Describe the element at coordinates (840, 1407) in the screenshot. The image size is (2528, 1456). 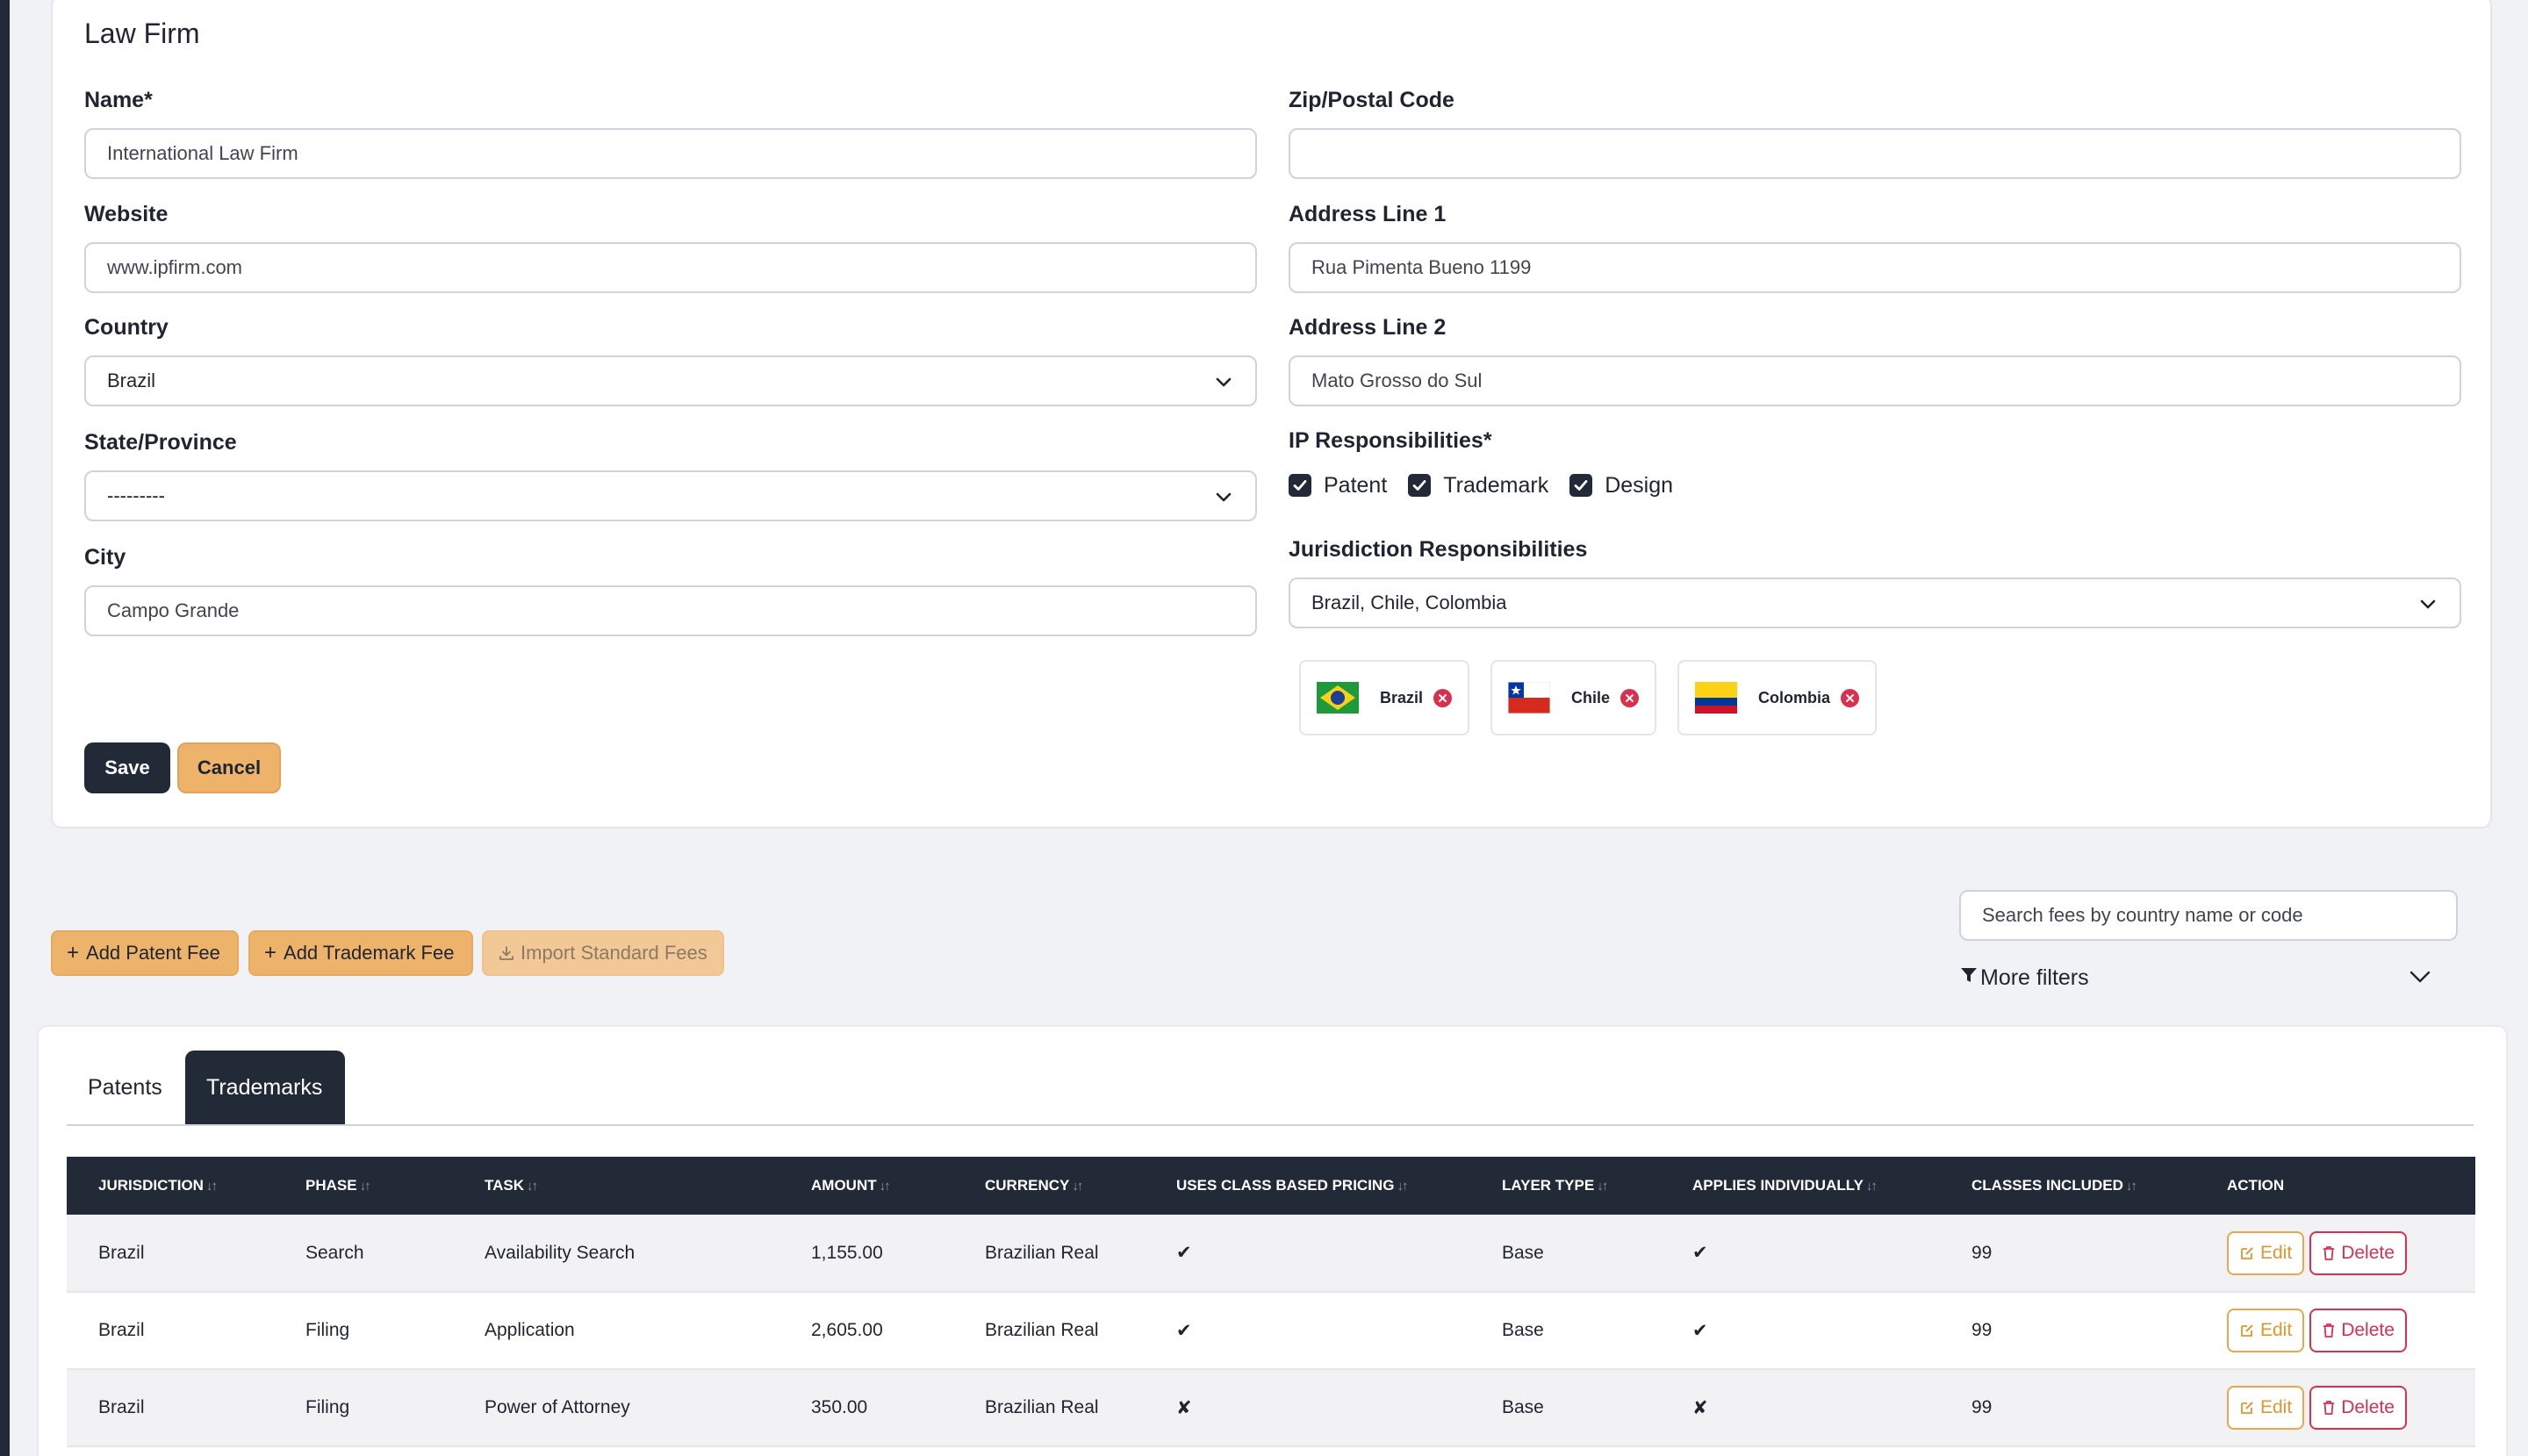
I see `cell-amount: 350.00` at that location.